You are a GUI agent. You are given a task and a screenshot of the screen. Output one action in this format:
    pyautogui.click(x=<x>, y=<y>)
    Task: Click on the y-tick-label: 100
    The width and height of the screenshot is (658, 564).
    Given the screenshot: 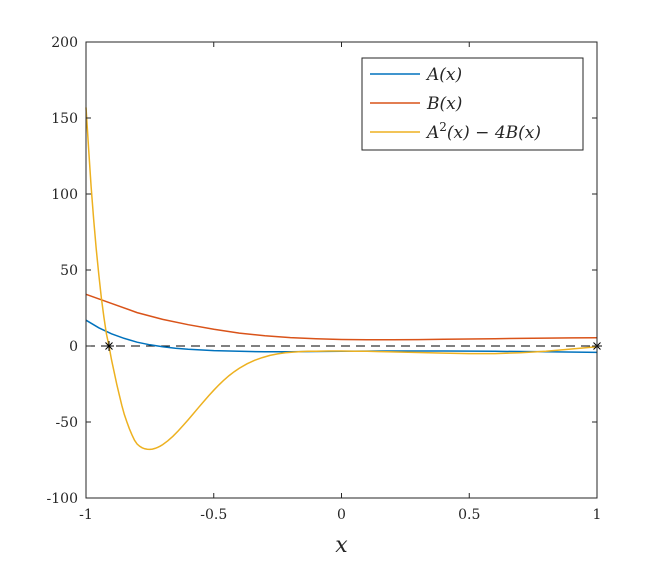 What is the action you would take?
    pyautogui.click(x=64, y=195)
    